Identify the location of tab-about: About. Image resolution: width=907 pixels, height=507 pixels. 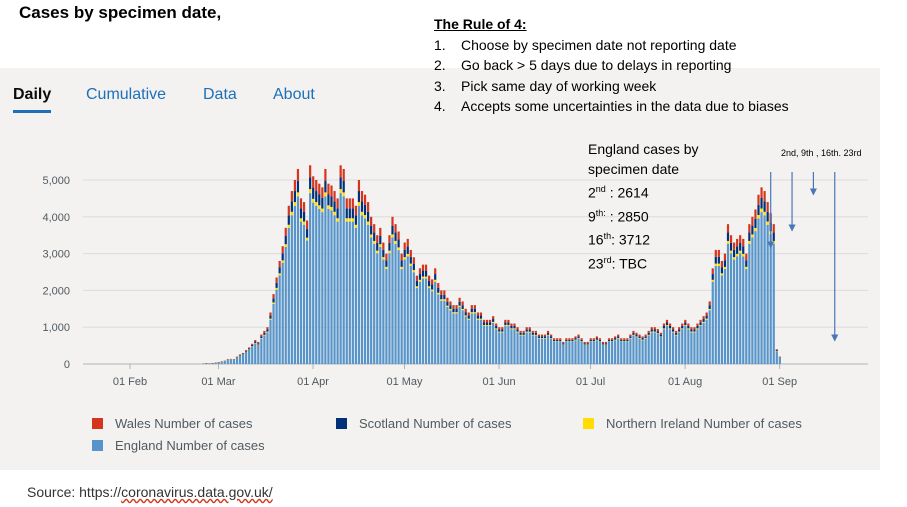
(294, 94).